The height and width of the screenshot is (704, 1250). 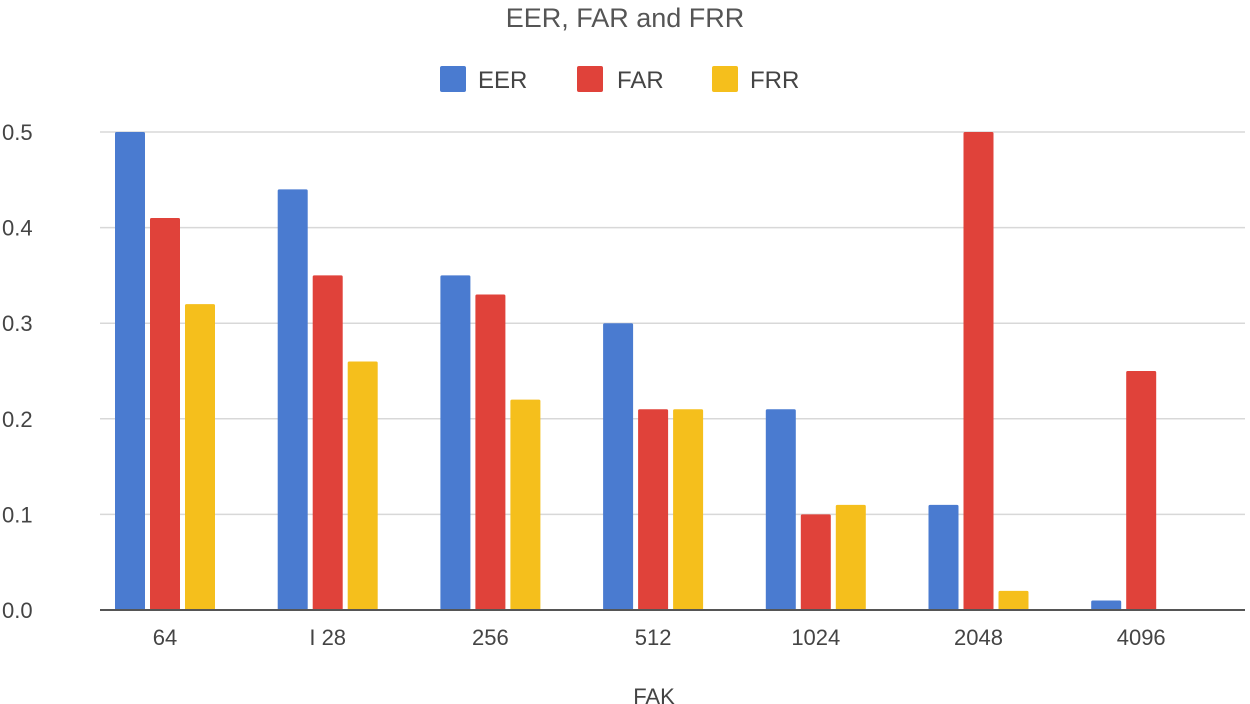 What do you see at coordinates (17, 514) in the screenshot?
I see `y-tick-label: 0.1` at bounding box center [17, 514].